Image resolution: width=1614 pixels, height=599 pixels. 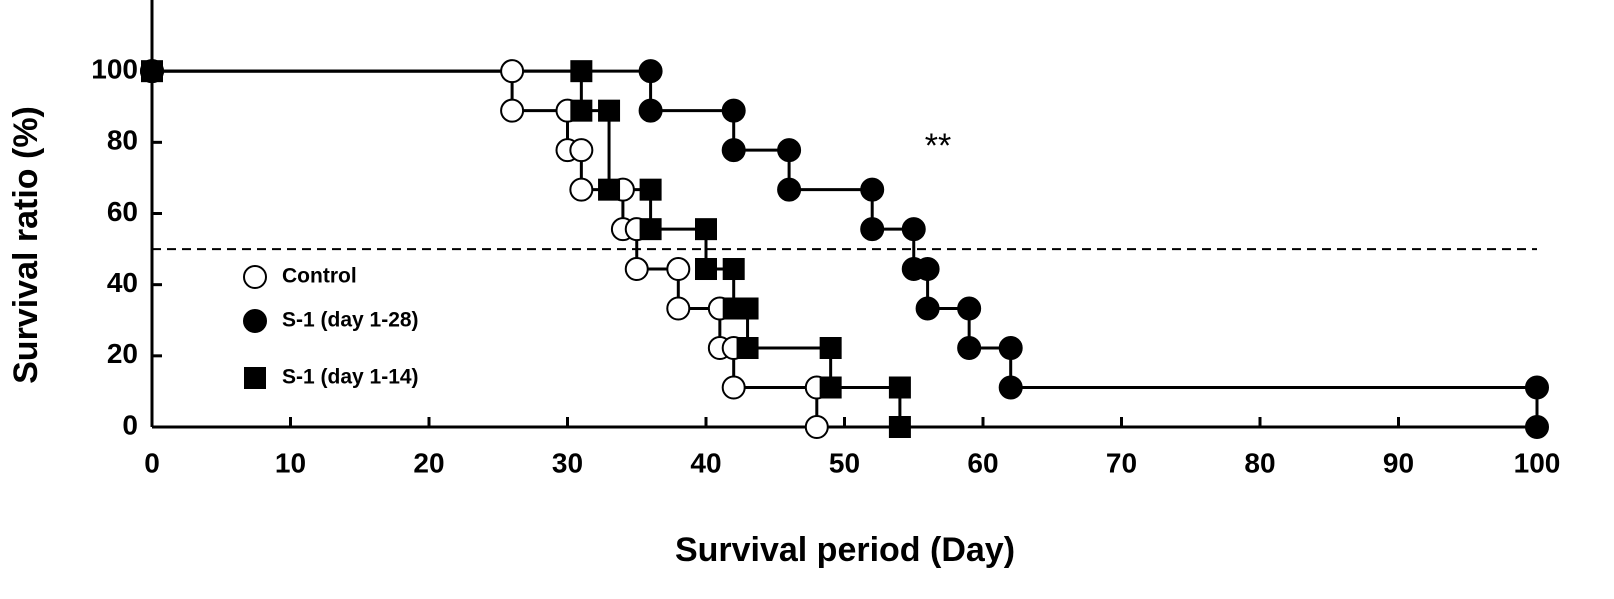 I want to click on y-tick-label: 0, so click(x=130, y=424).